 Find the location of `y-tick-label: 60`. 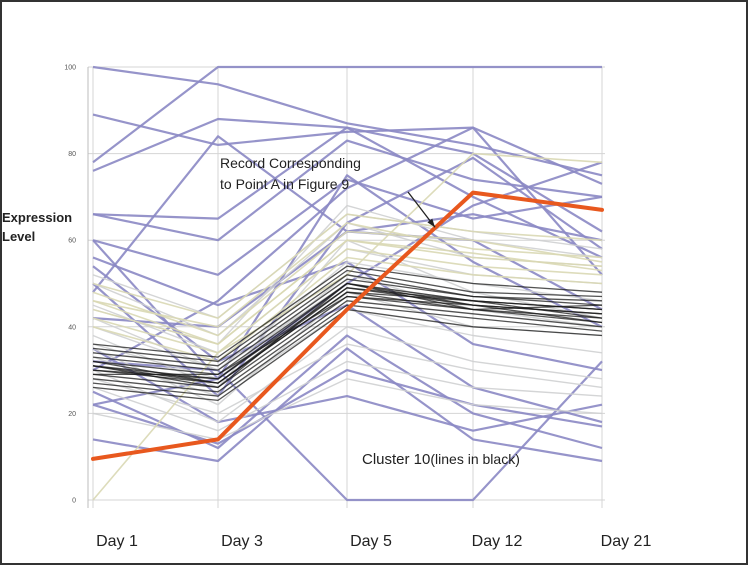

y-tick-label: 60 is located at coordinates (72, 241).